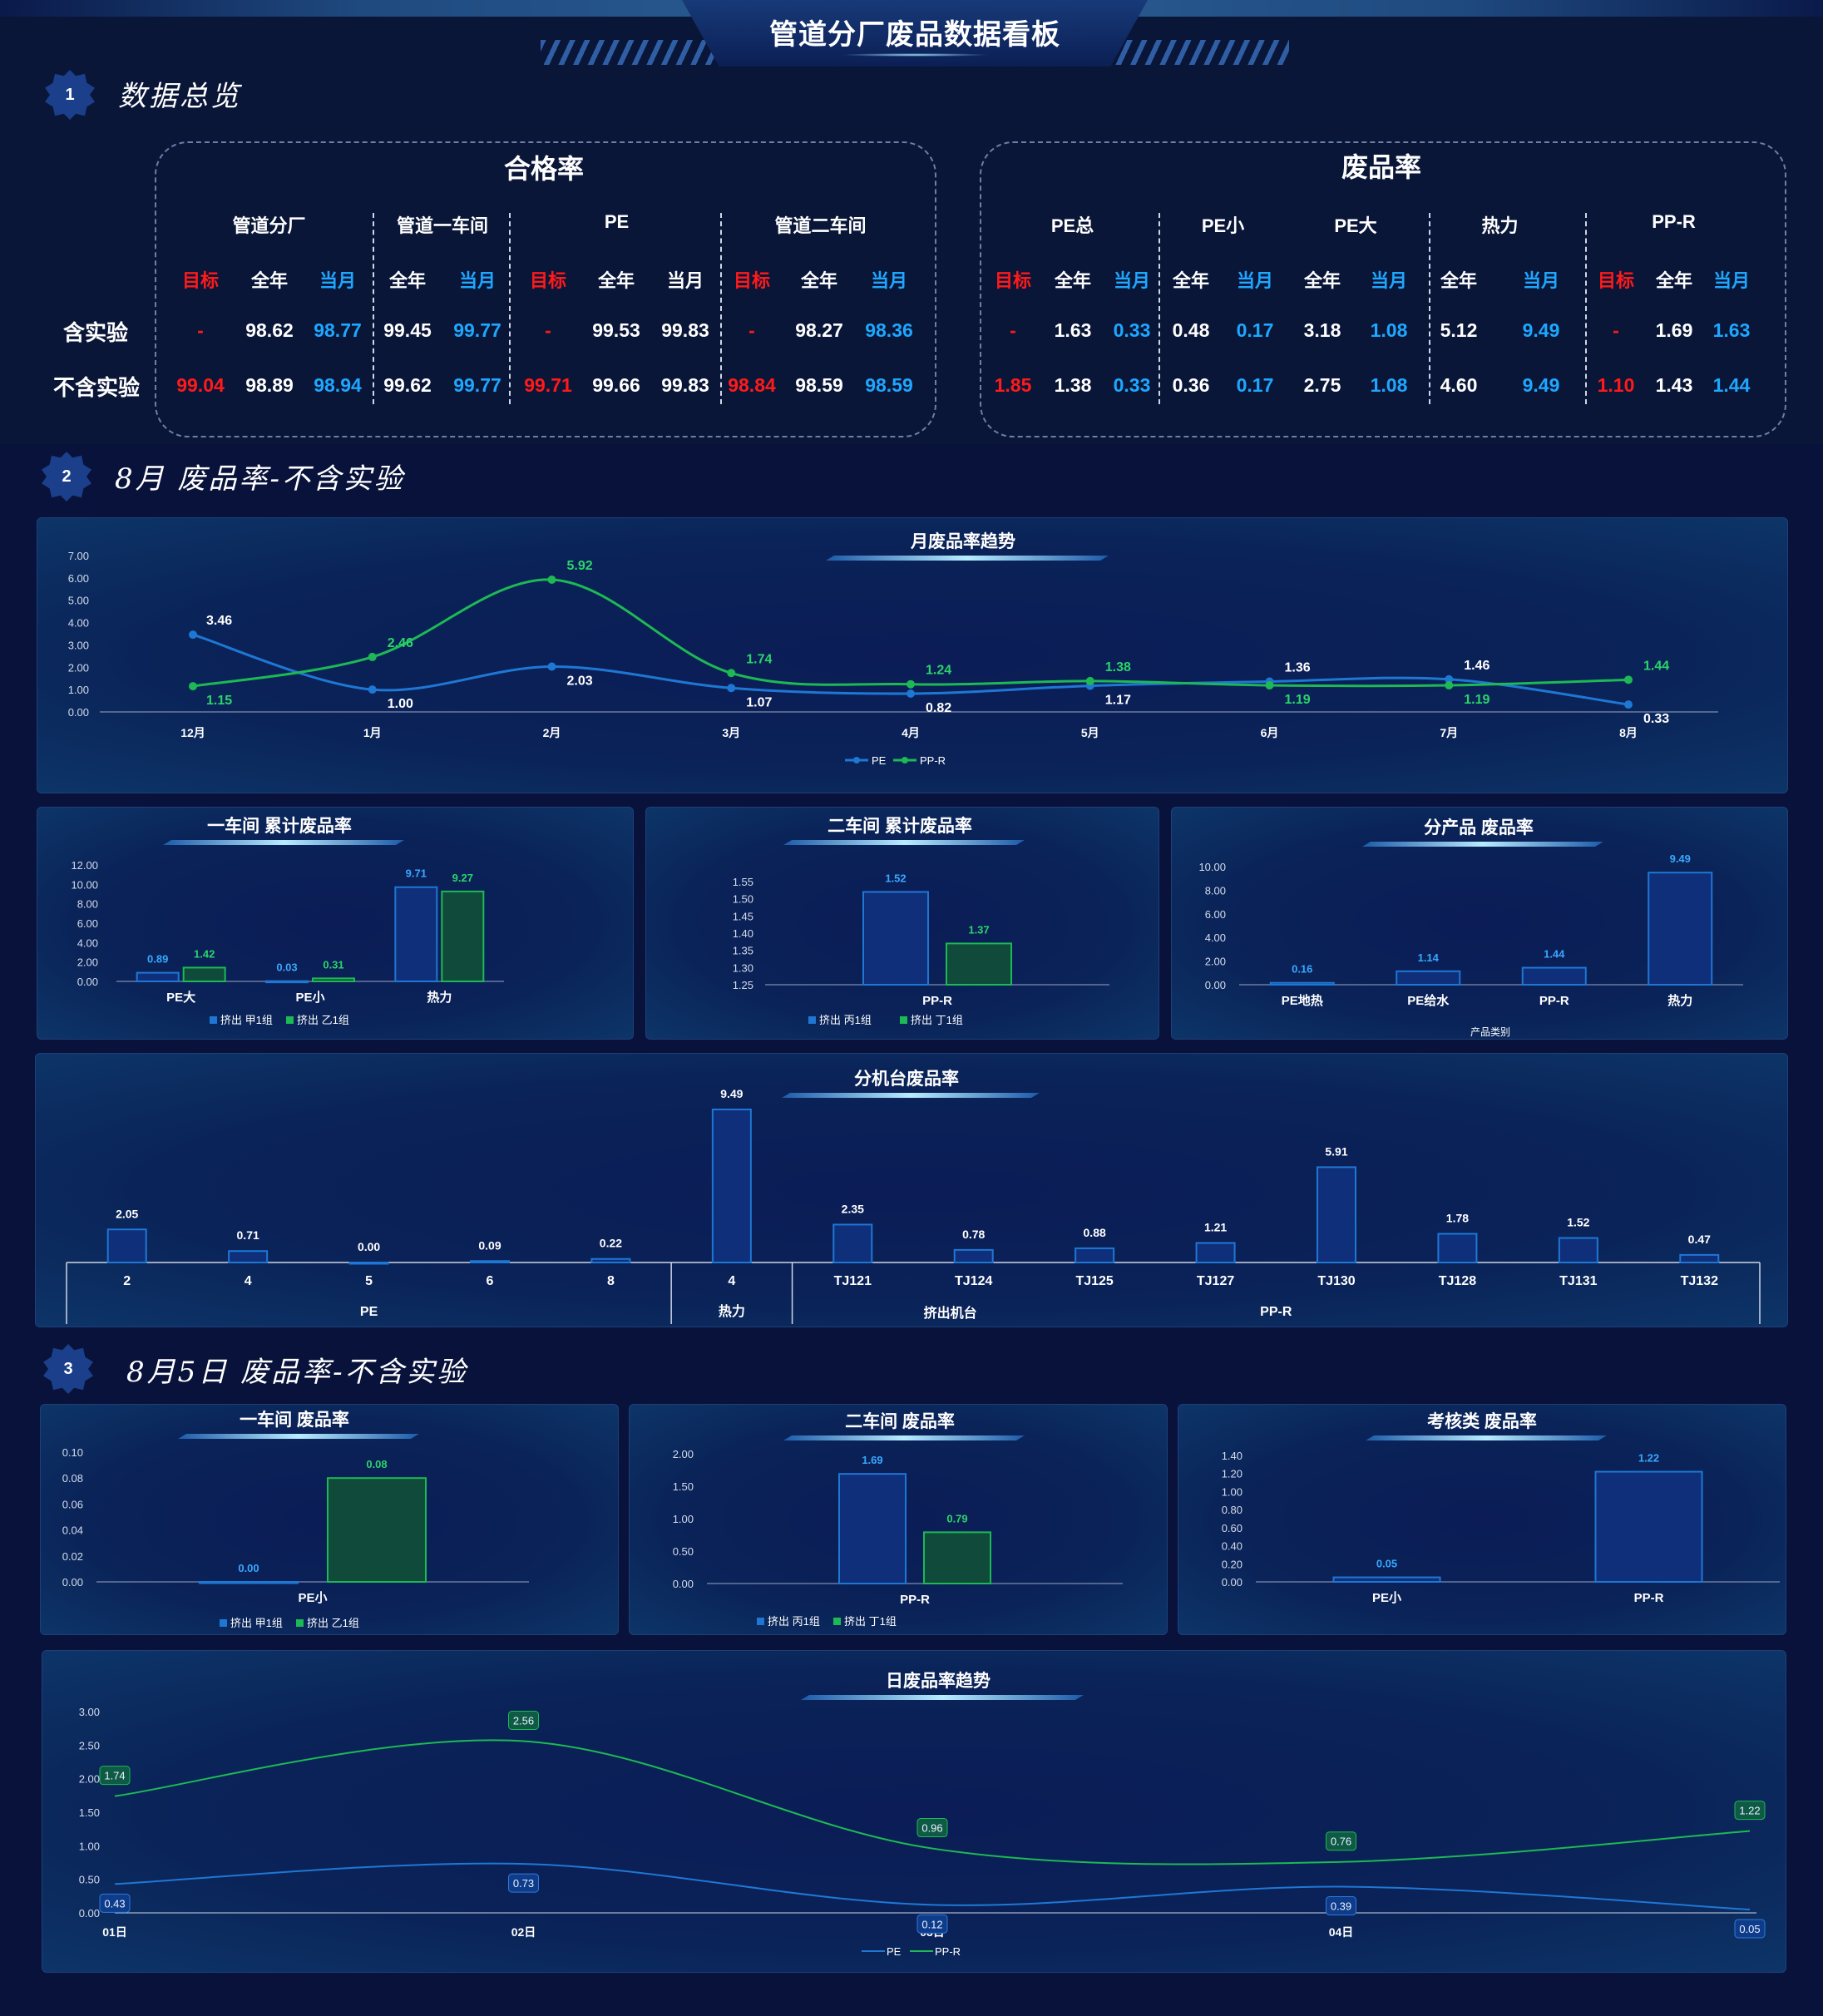 Image resolution: width=1823 pixels, height=2016 pixels. I want to click on d_ws2-legend-label-0: 挤出 丙1组, so click(794, 1621).